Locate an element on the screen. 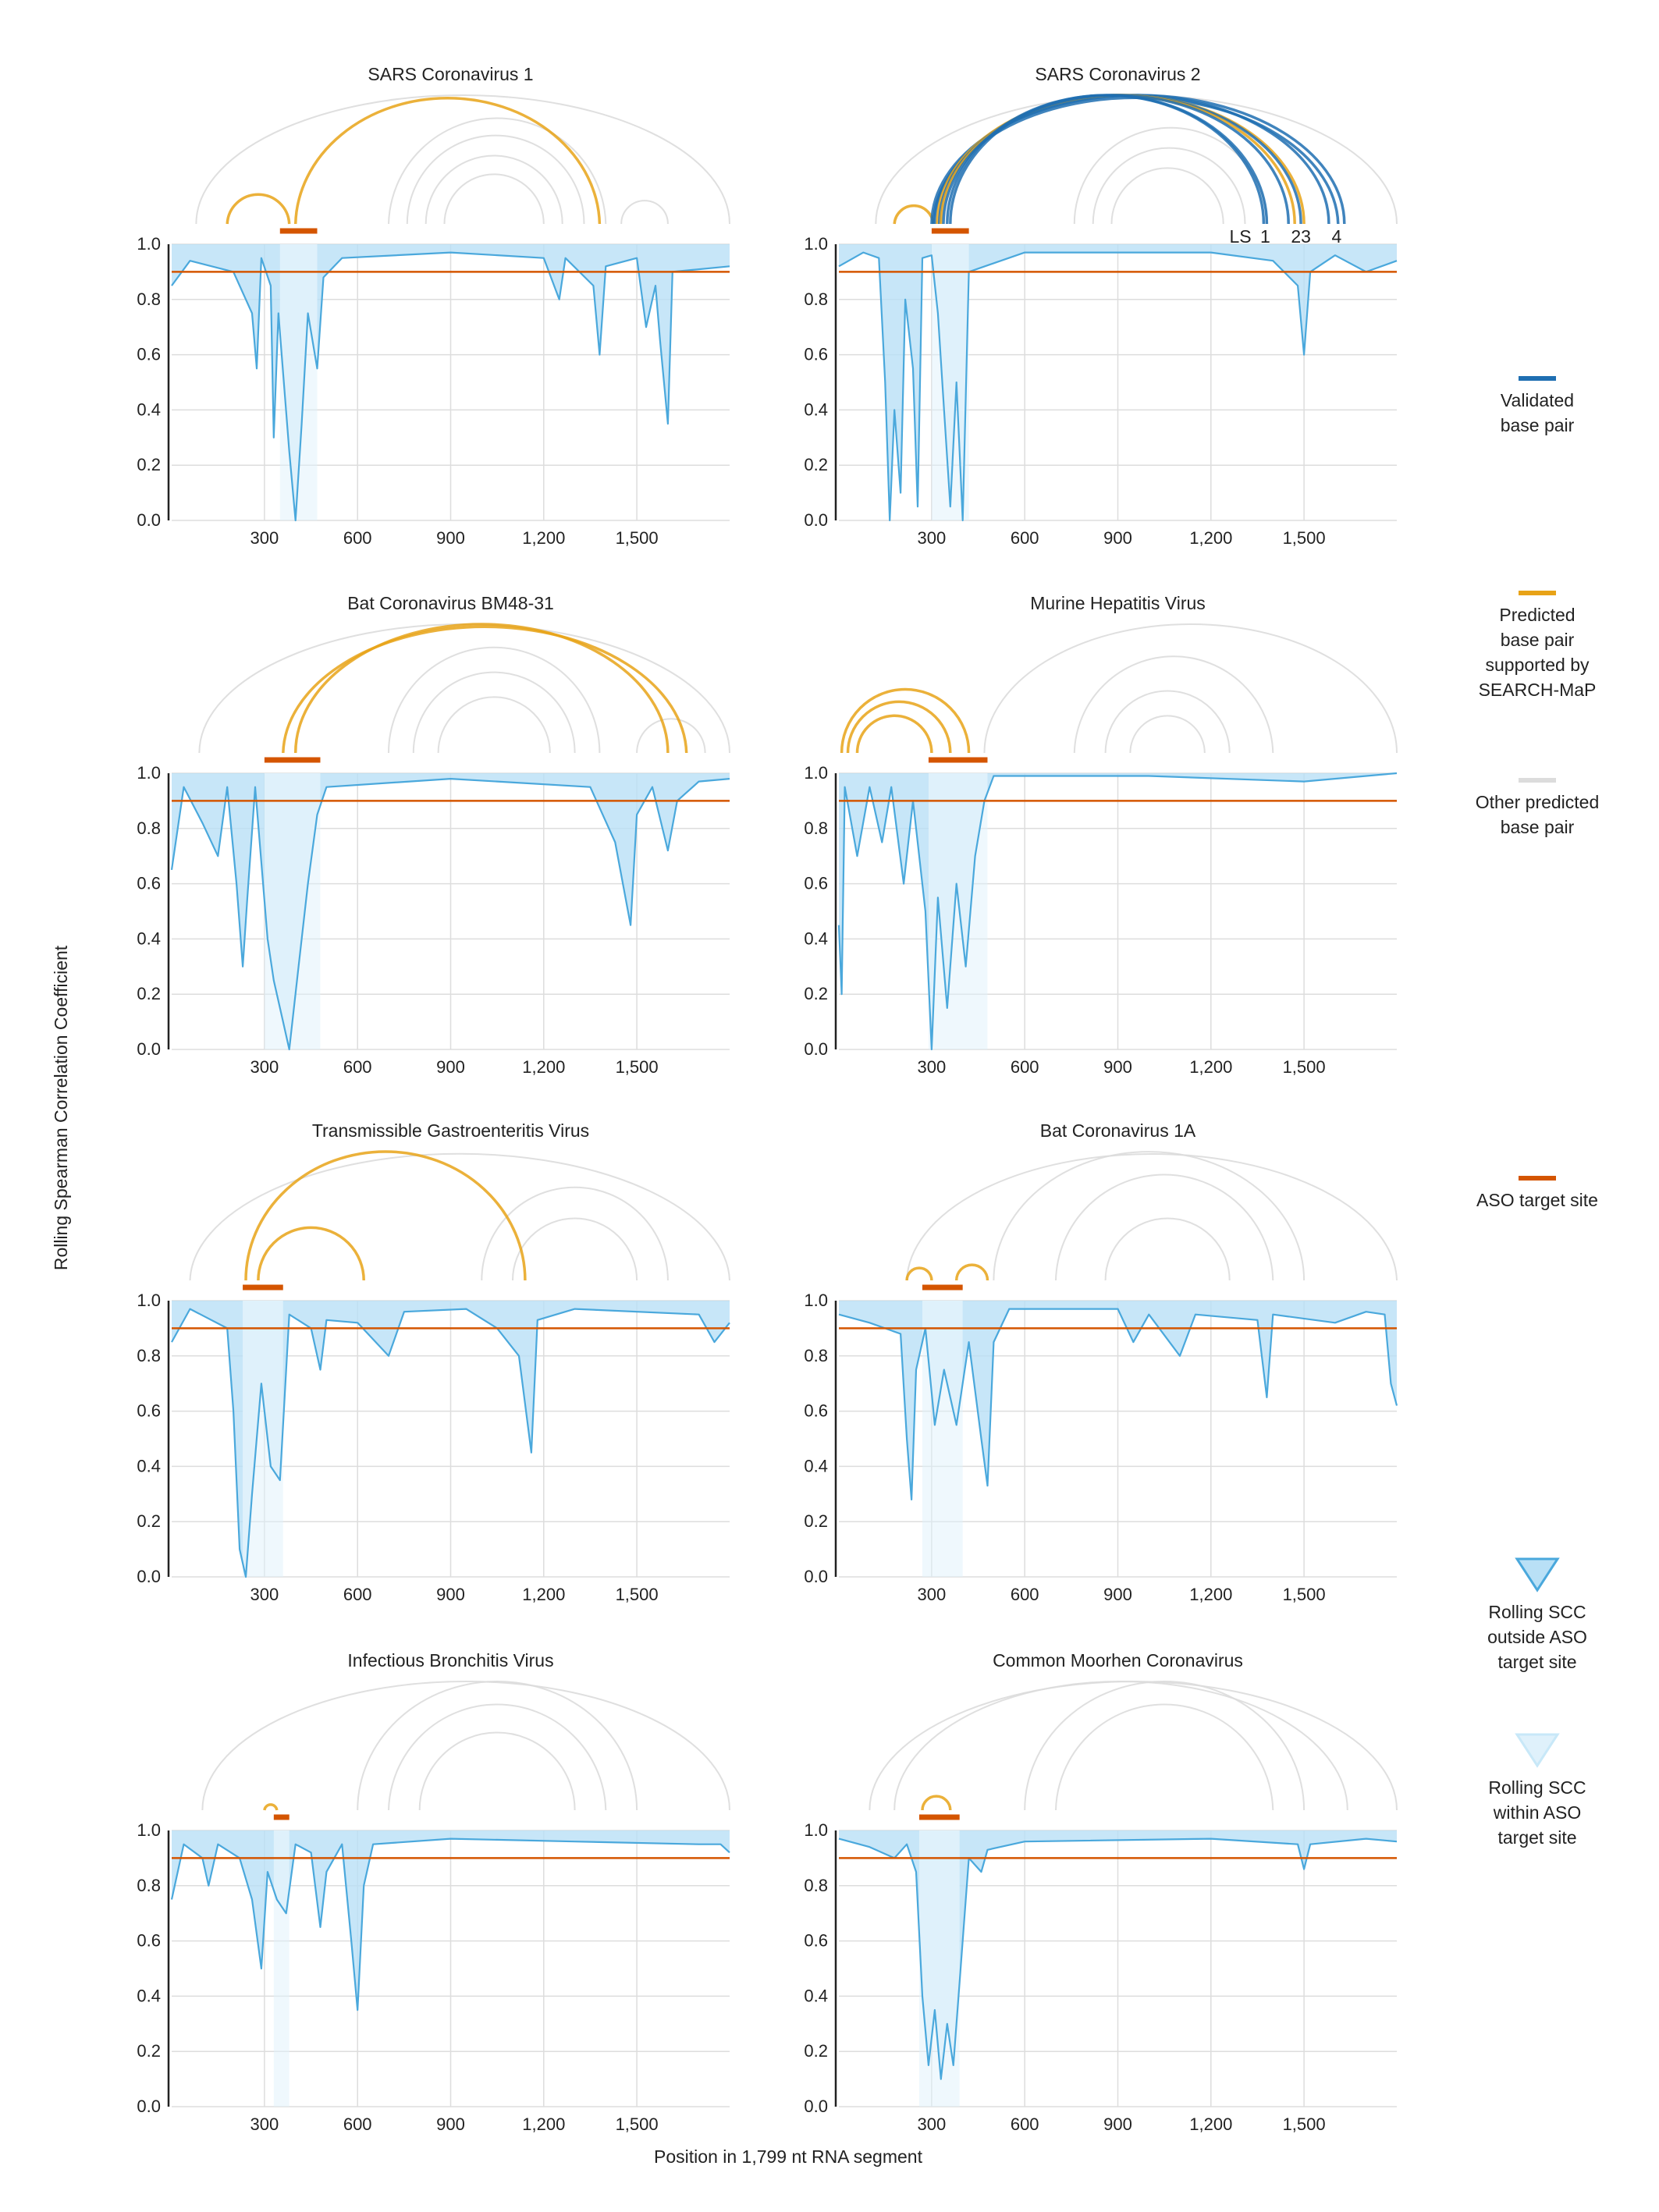  legend-label: SEARCH-MaP is located at coordinates (1538, 690).